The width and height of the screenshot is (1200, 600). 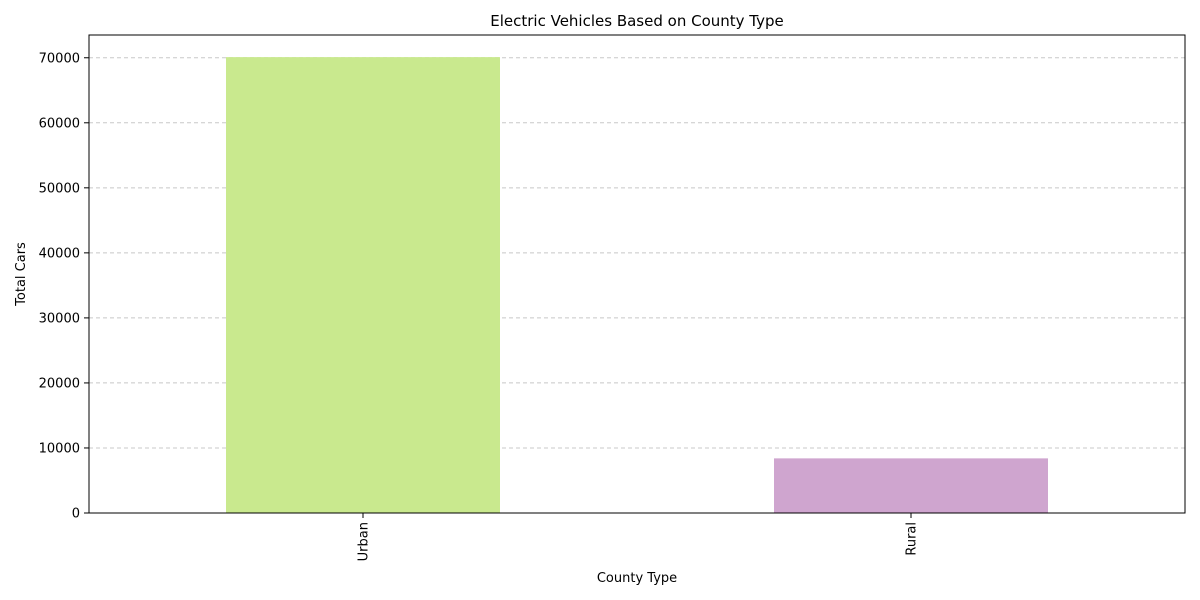 I want to click on x-axis-label: County Type, so click(x=637, y=578).